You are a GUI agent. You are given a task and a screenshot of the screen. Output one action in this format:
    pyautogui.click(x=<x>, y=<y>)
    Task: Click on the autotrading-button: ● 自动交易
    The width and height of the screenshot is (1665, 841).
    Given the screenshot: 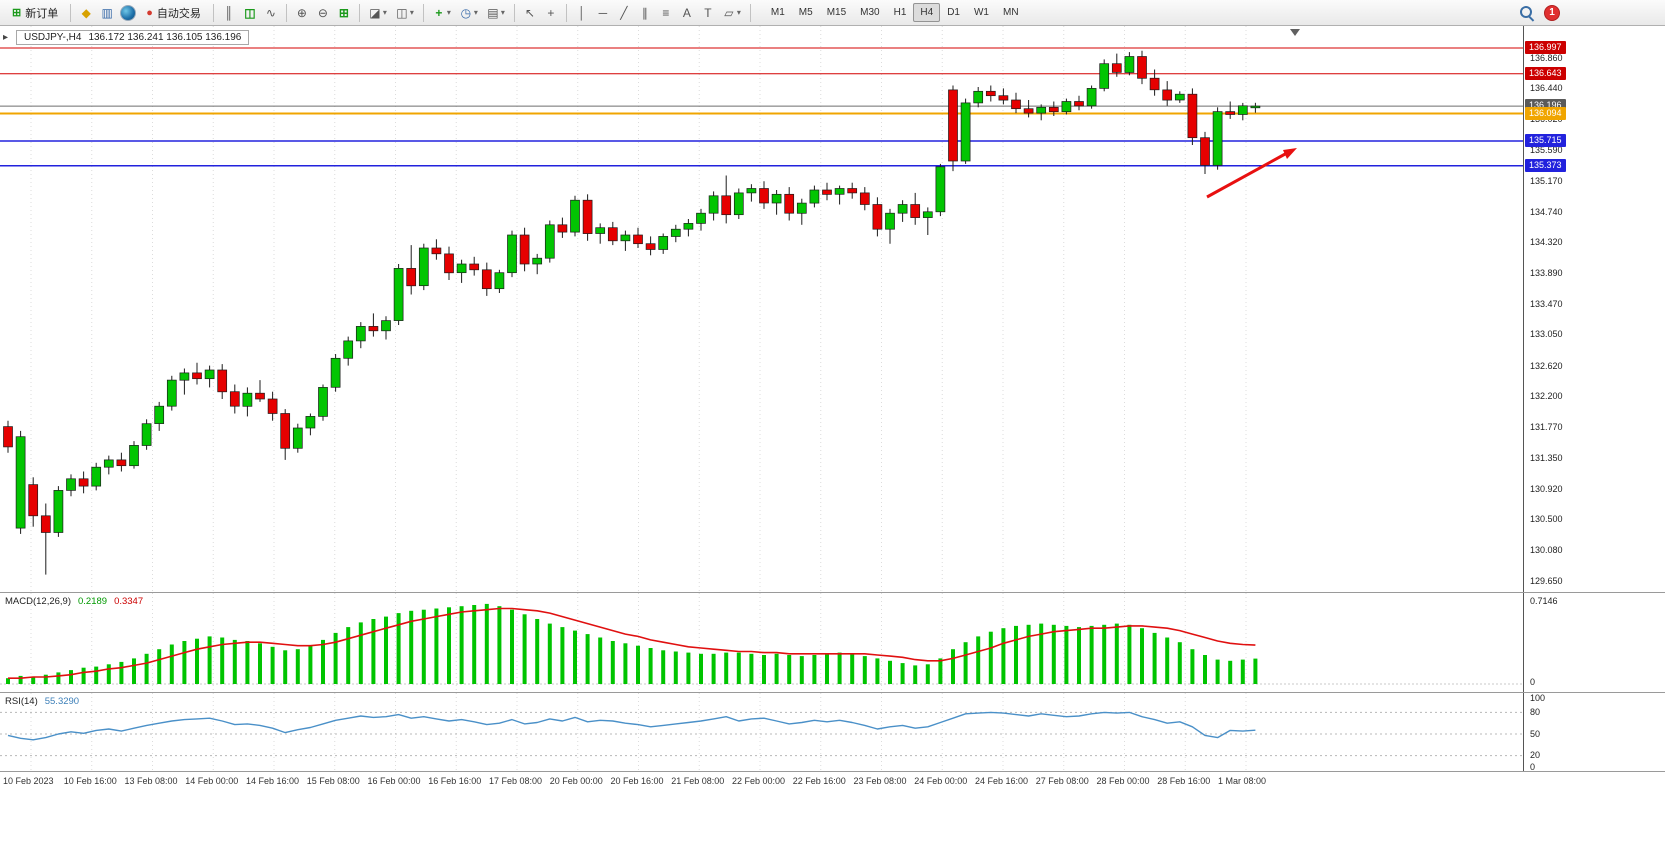 What is the action you would take?
    pyautogui.click(x=173, y=13)
    